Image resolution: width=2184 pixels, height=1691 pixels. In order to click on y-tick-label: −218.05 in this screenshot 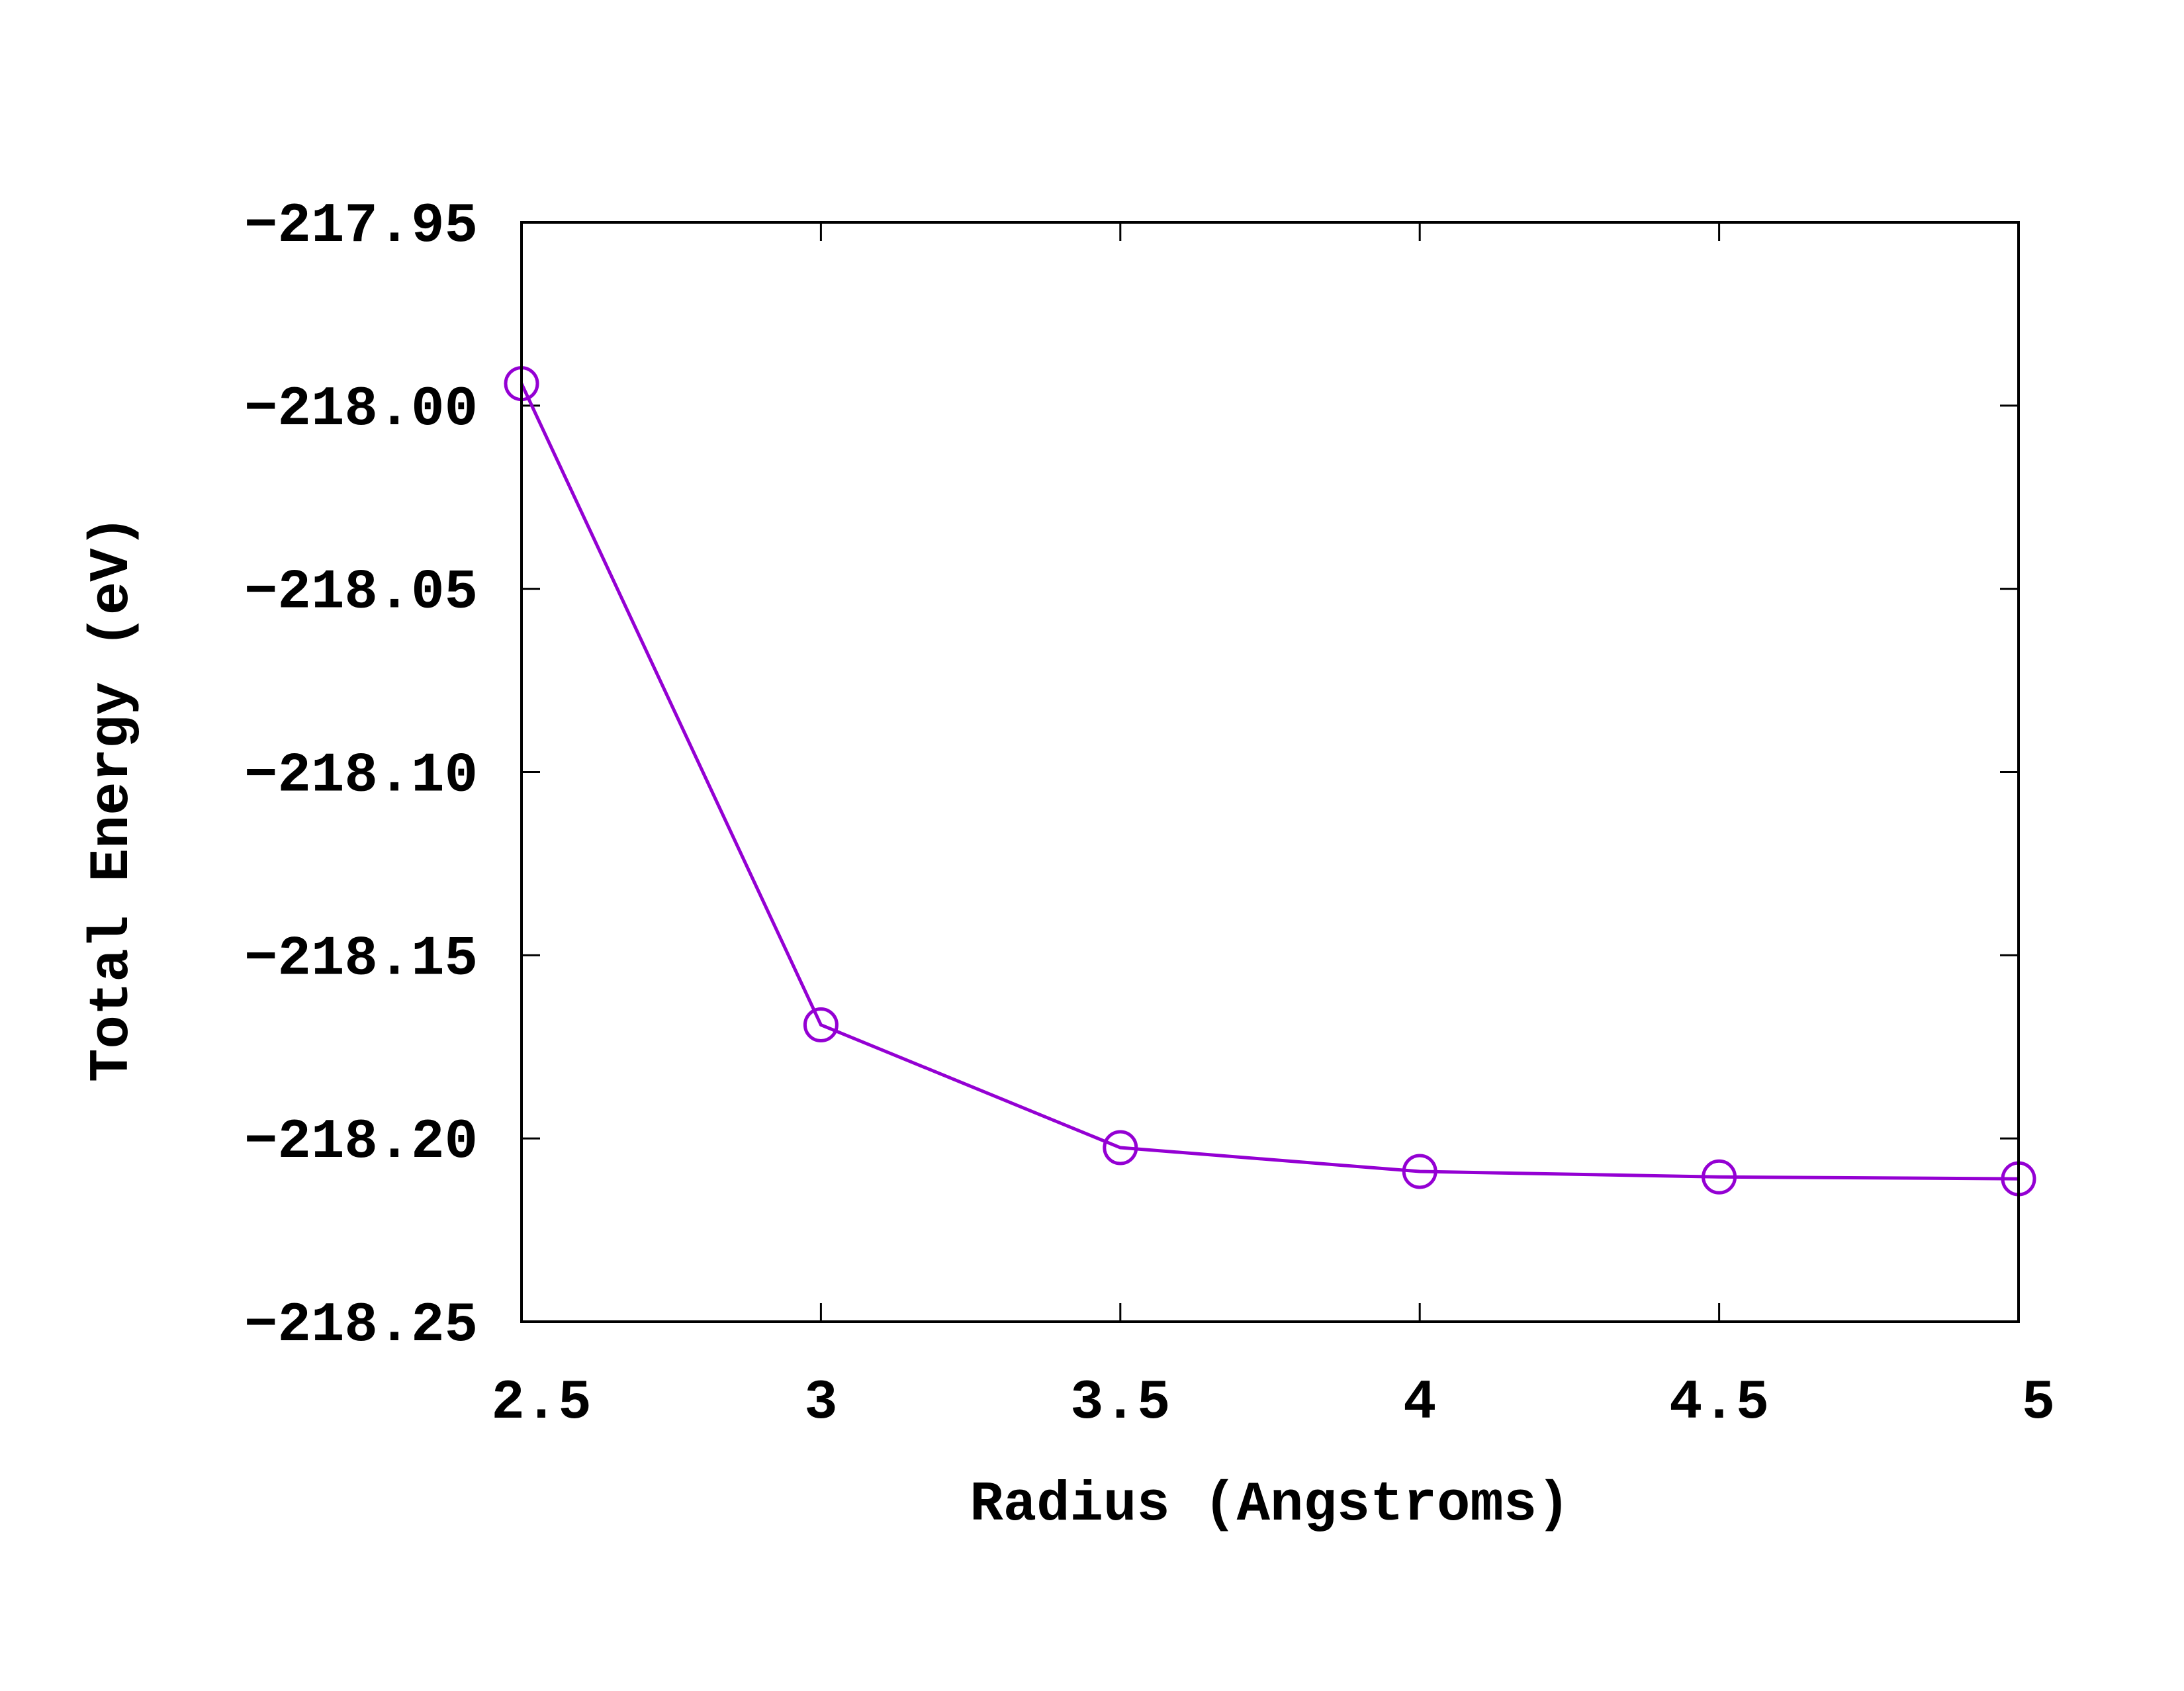, I will do `click(361, 593)`.